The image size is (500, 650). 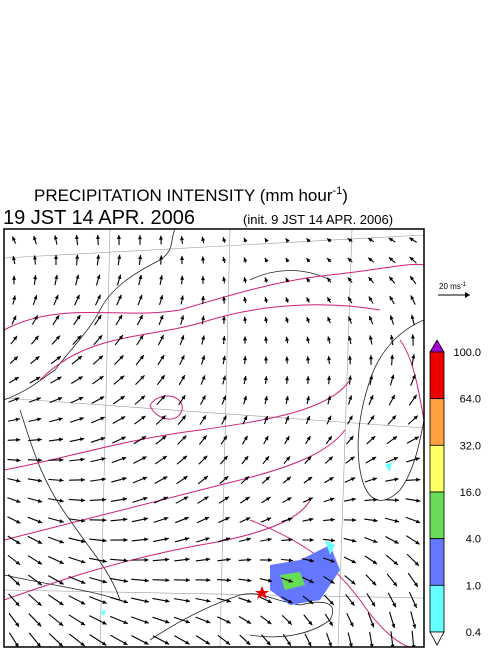 I want to click on colorbar-label: 4.0, so click(x=473, y=540).